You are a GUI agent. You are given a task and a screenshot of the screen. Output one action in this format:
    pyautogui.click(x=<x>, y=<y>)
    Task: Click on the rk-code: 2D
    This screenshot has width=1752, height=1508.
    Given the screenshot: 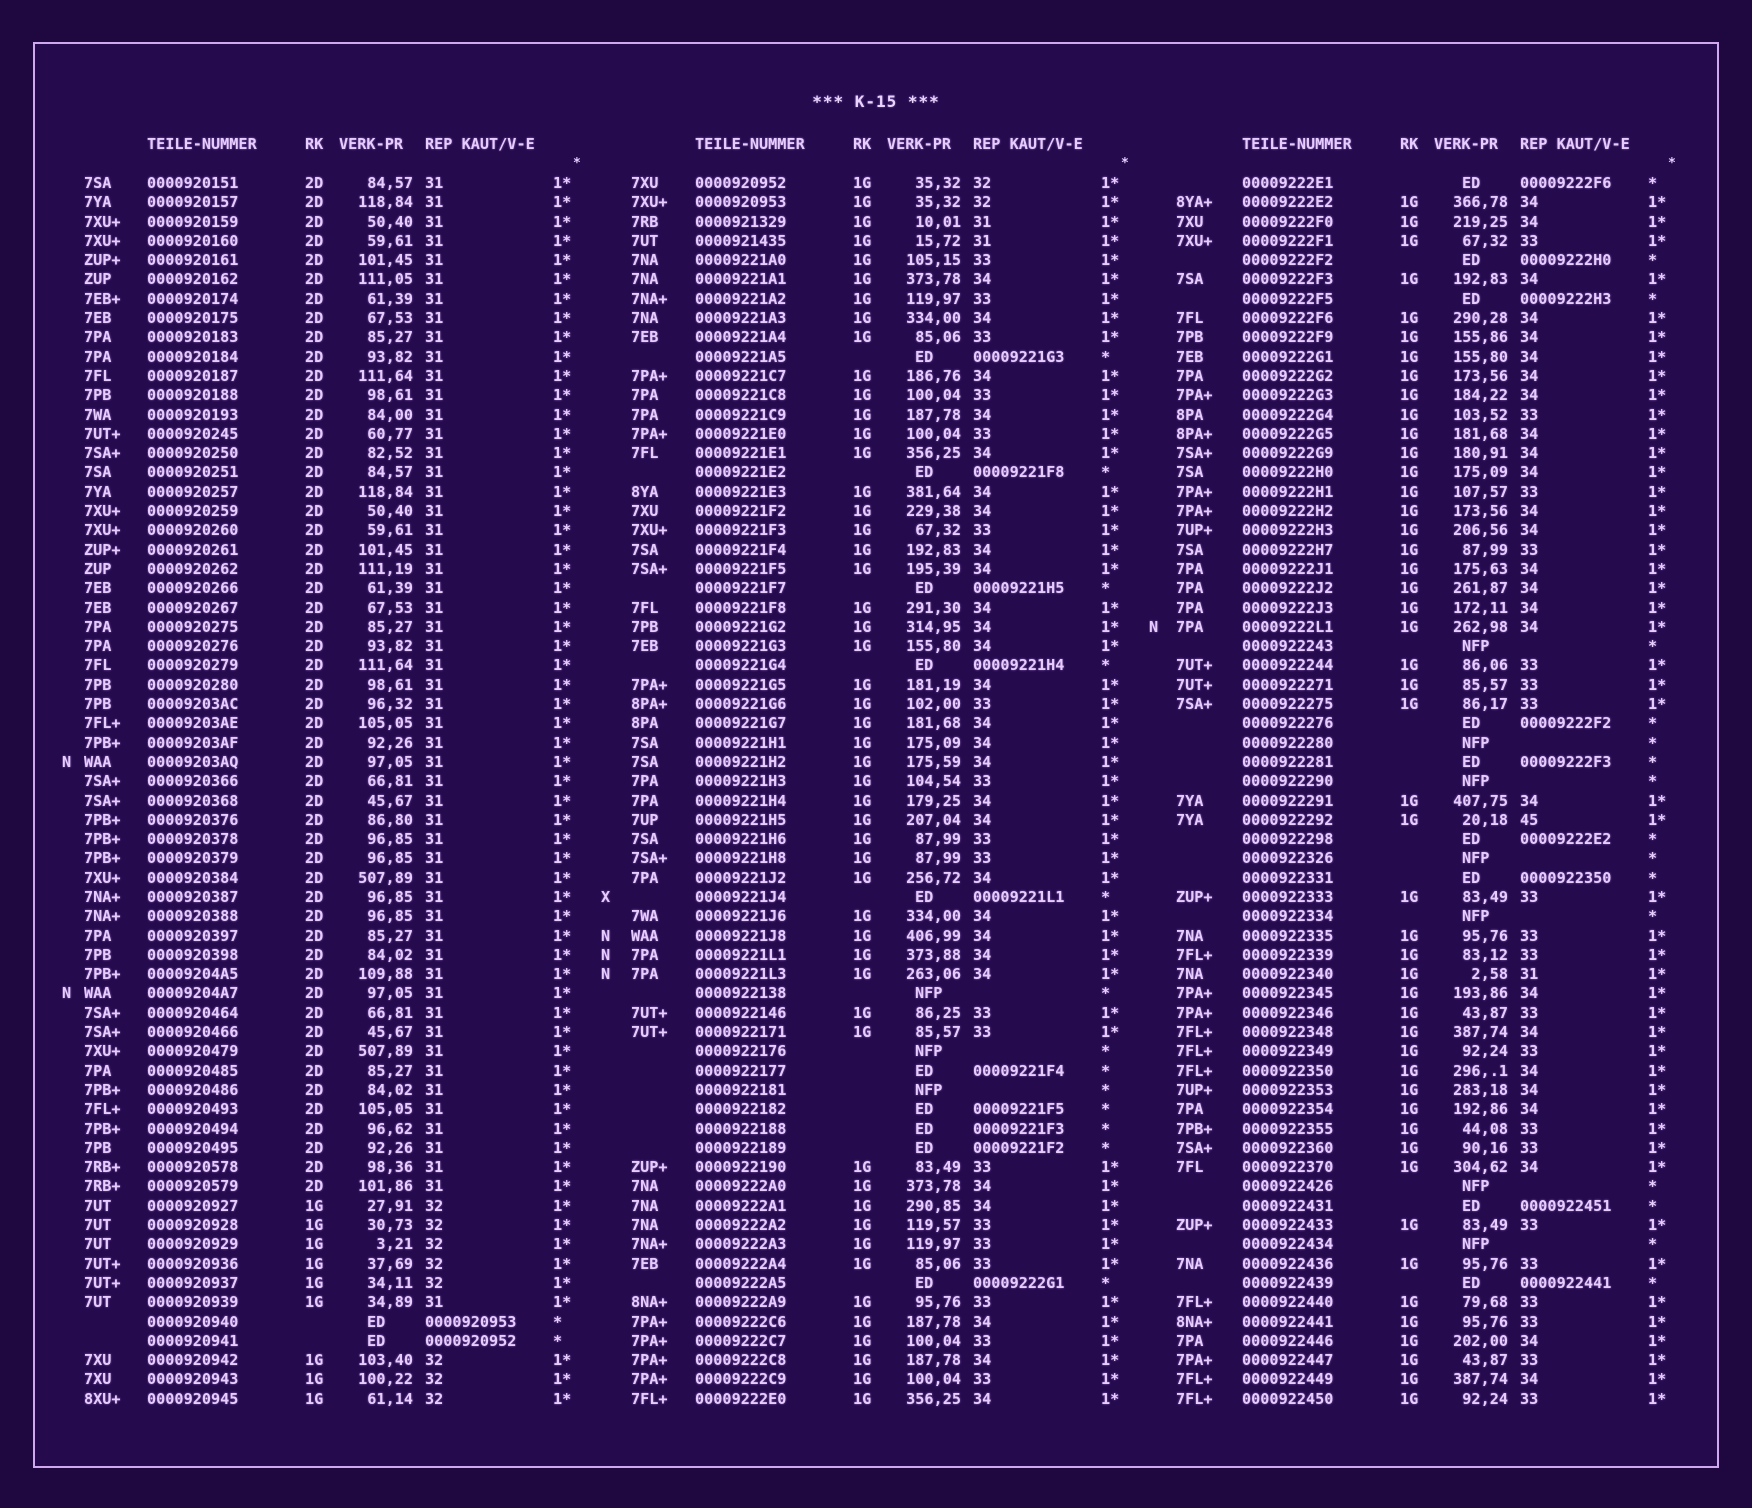 What is the action you would take?
    pyautogui.click(x=314, y=896)
    